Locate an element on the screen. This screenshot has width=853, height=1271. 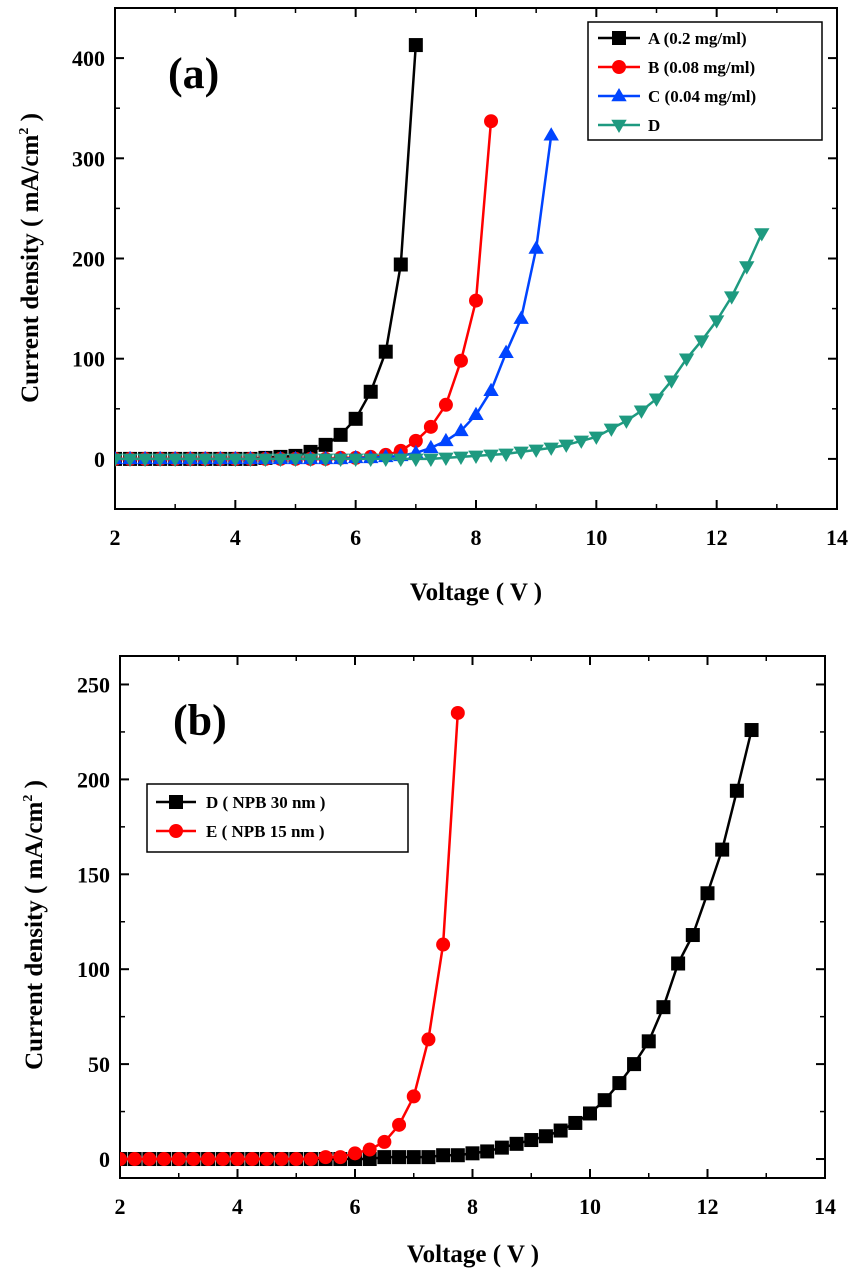
legend-label: C (0.04 mg/ml) is located at coordinates (702, 96).